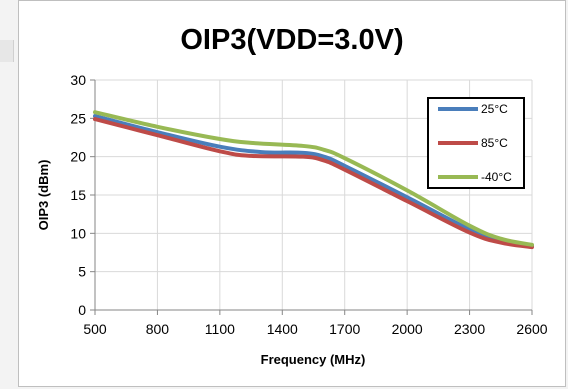 Image resolution: width=568 pixels, height=389 pixels. What do you see at coordinates (496, 177) in the screenshot?
I see `legend-label: -40°C` at bounding box center [496, 177].